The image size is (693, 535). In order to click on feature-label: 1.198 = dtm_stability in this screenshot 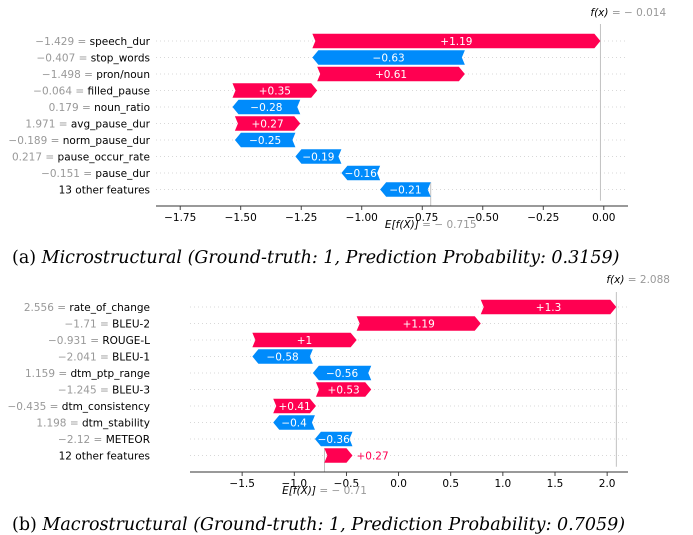, I will do `click(93, 423)`.